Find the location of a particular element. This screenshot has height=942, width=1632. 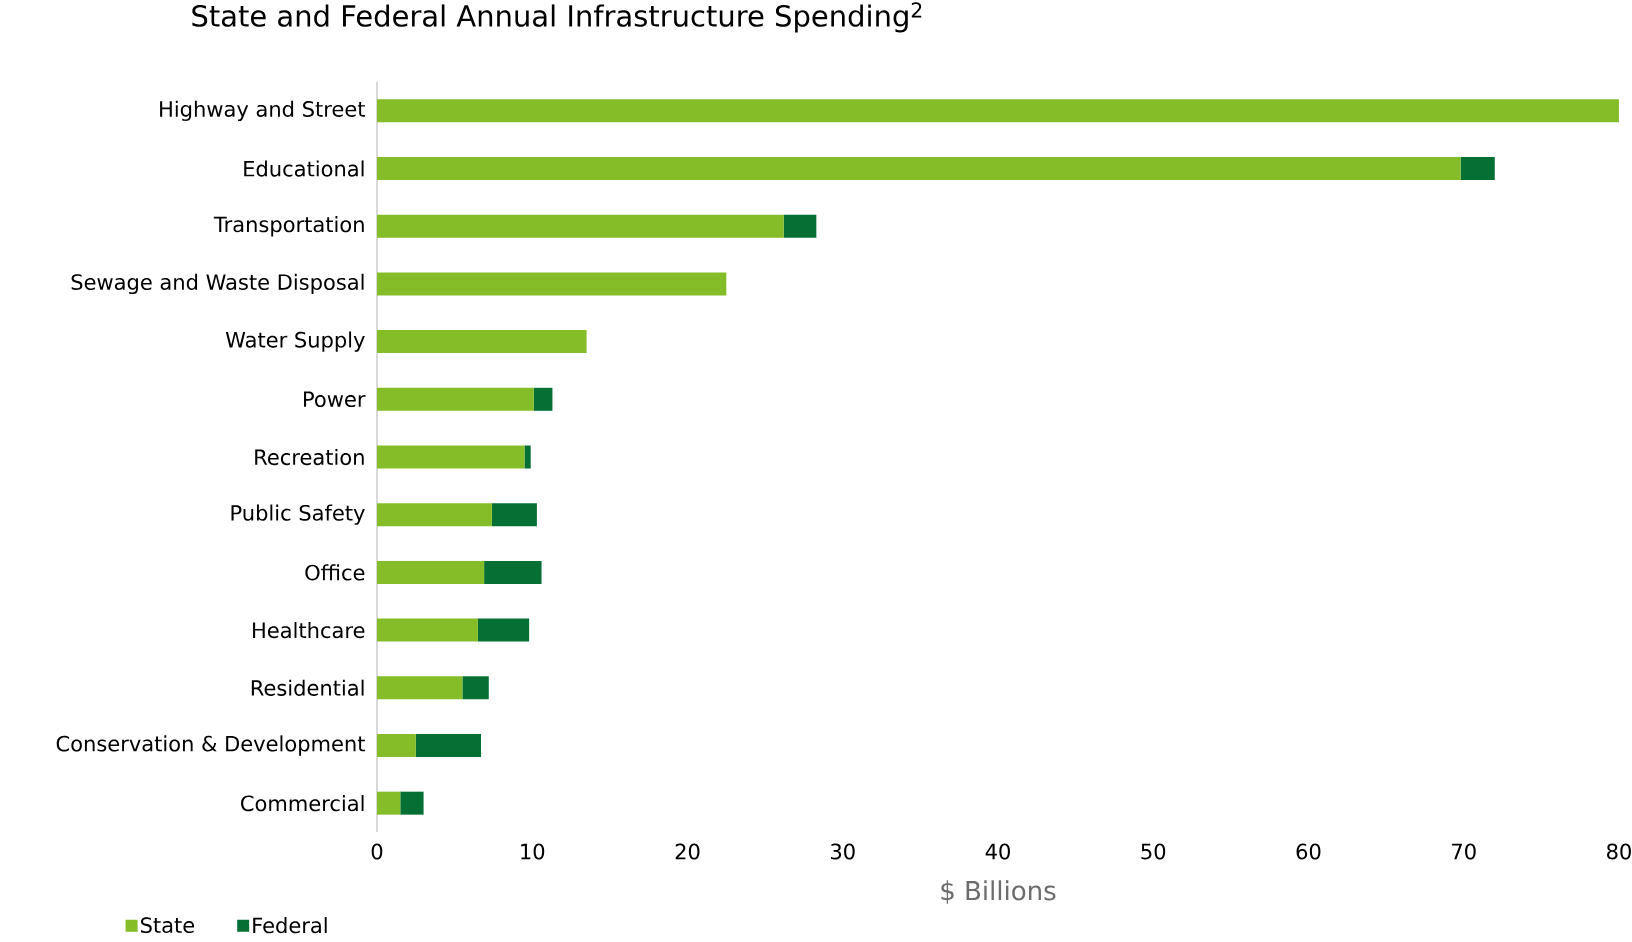

x-tick-label: 80 is located at coordinates (1619, 851).